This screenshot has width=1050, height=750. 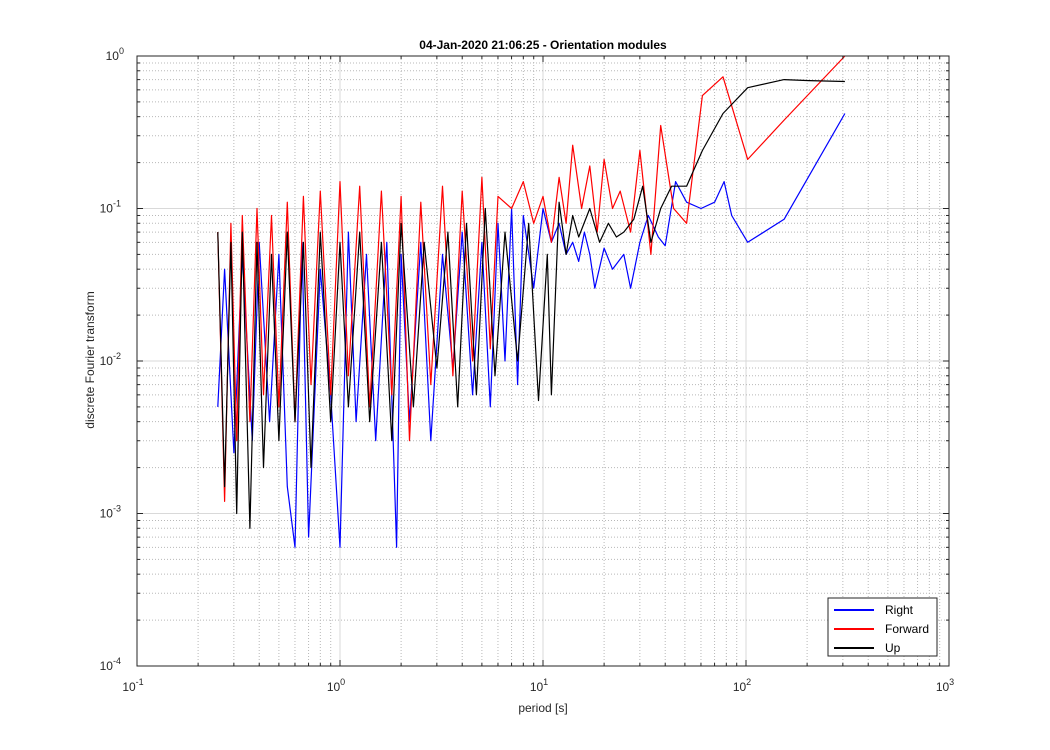 I want to click on legend-box, so click(x=882, y=627).